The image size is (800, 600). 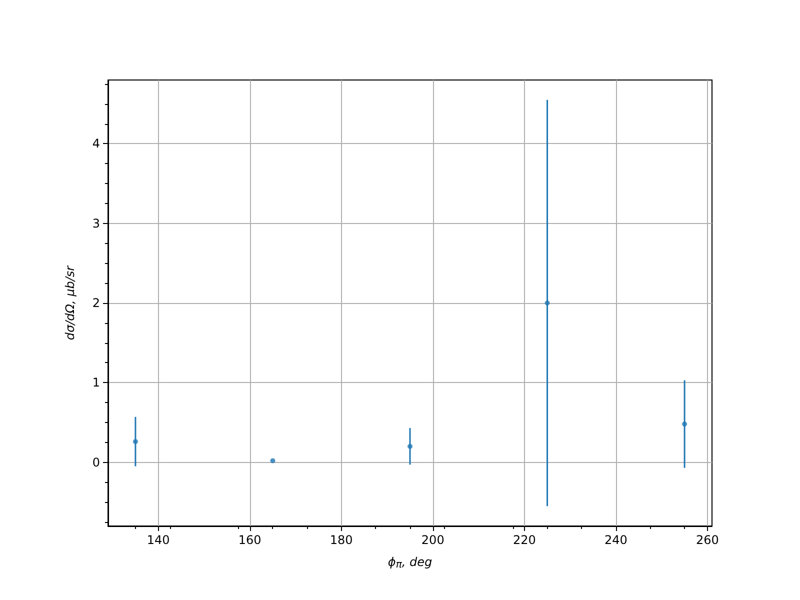 I want to click on x-tick-label: 140, so click(x=158, y=540).